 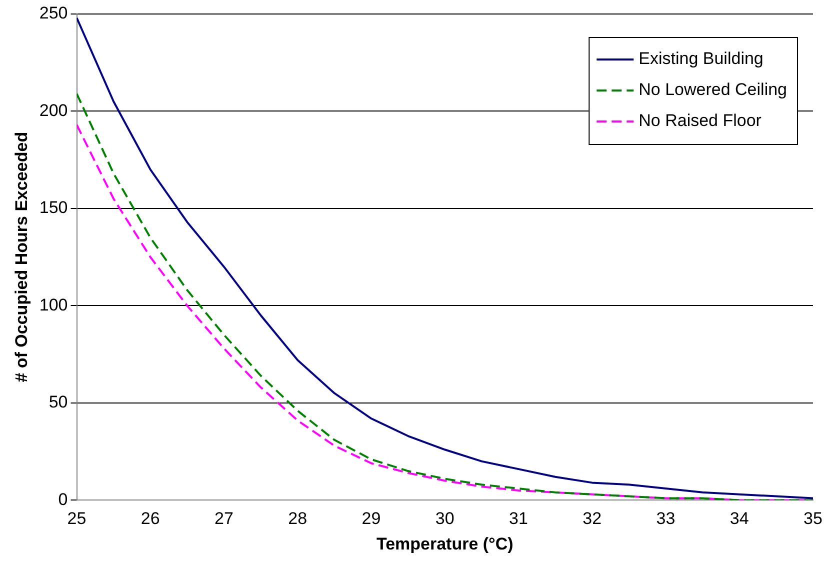 What do you see at coordinates (53, 110) in the screenshot?
I see `y-tick-label: 200` at bounding box center [53, 110].